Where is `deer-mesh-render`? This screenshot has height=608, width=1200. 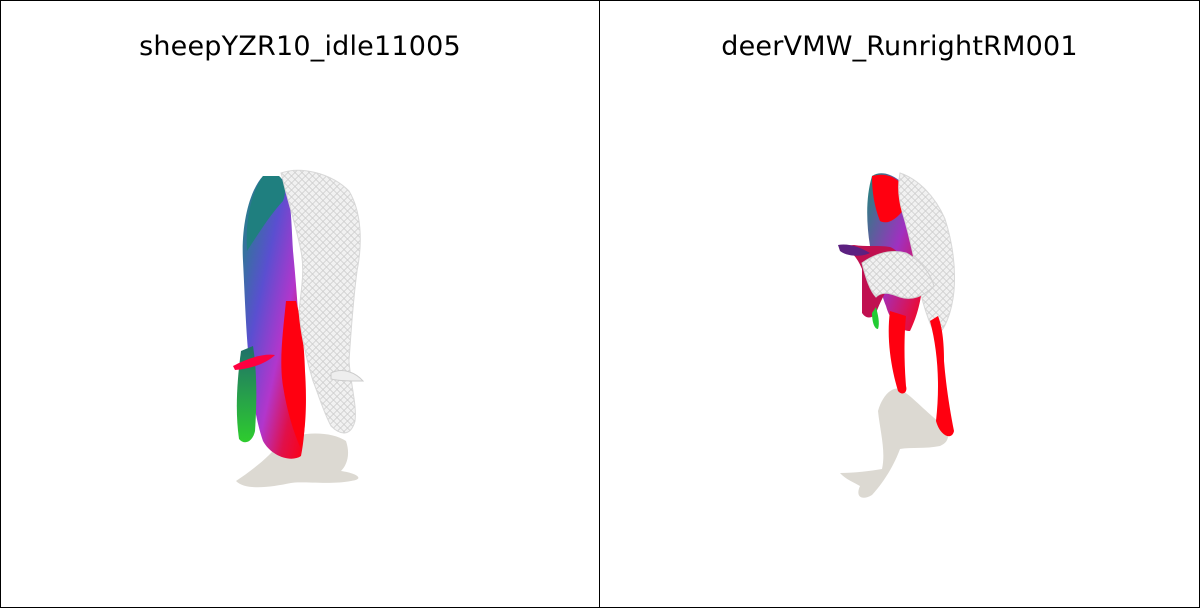
deer-mesh-render is located at coordinates (896, 335).